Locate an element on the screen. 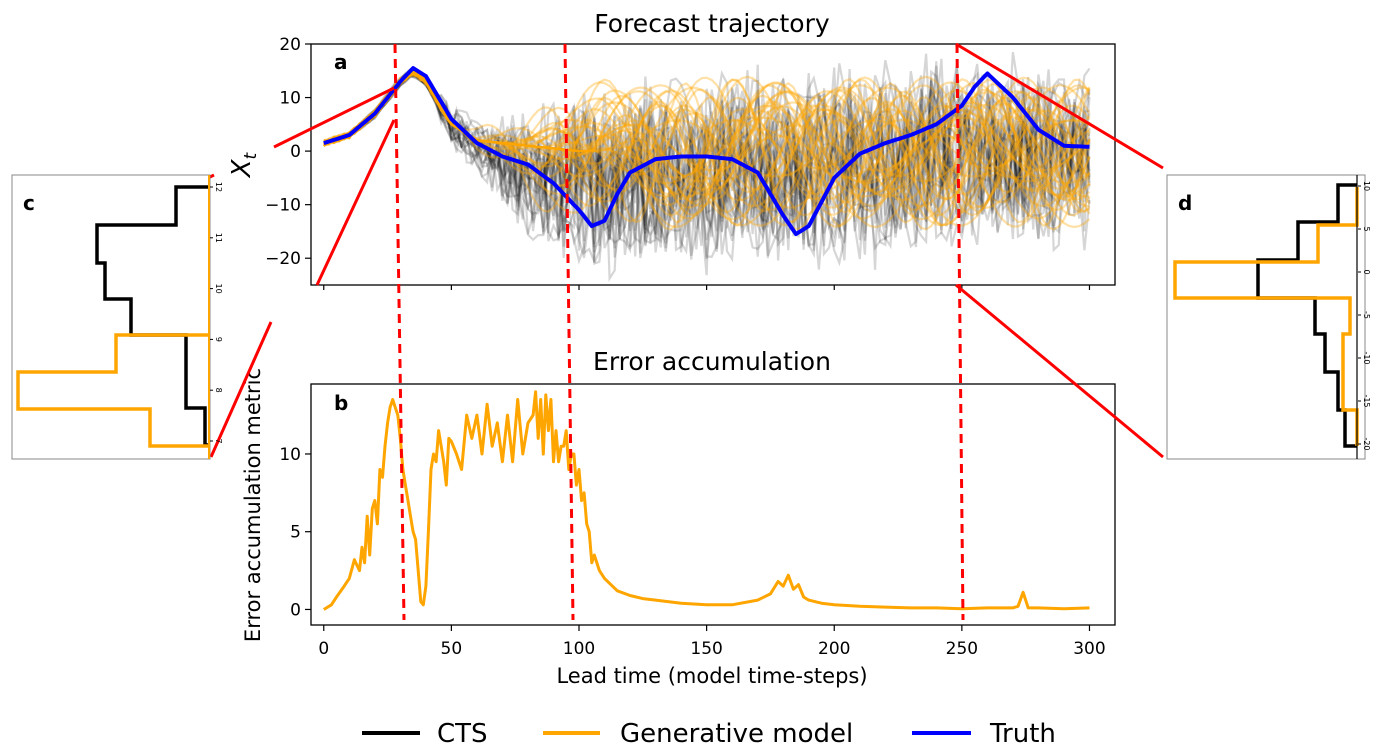 The width and height of the screenshot is (1388, 753). inset-c-ticks: 12 11 10 9 8 7 is located at coordinates (216, 313).